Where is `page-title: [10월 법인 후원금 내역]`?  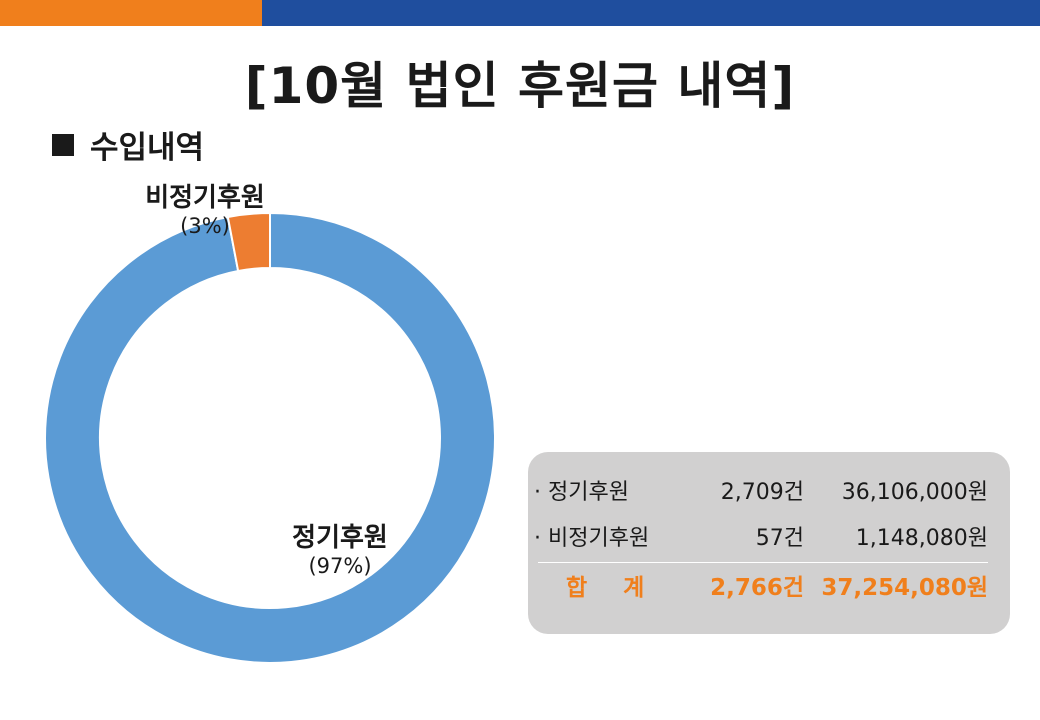
page-title: [10월 법인 후원금 내역] is located at coordinates (520, 86).